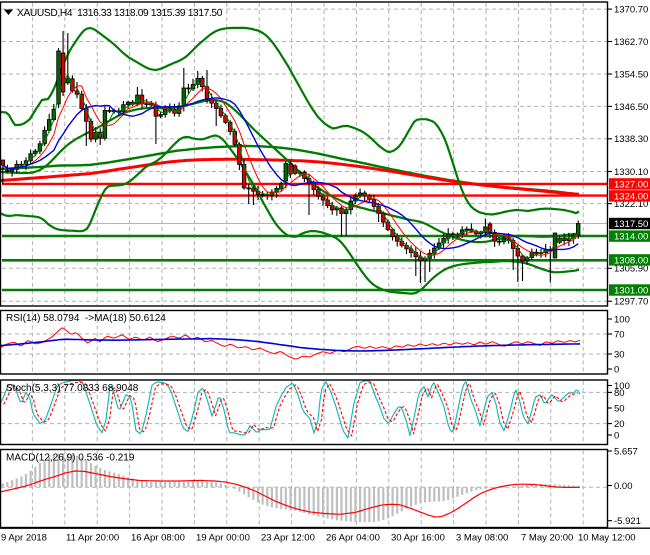 Image resolution: width=650 pixels, height=555 pixels. What do you see at coordinates (631, 139) in the screenshot?
I see `svg-text: 1338.30` at bounding box center [631, 139].